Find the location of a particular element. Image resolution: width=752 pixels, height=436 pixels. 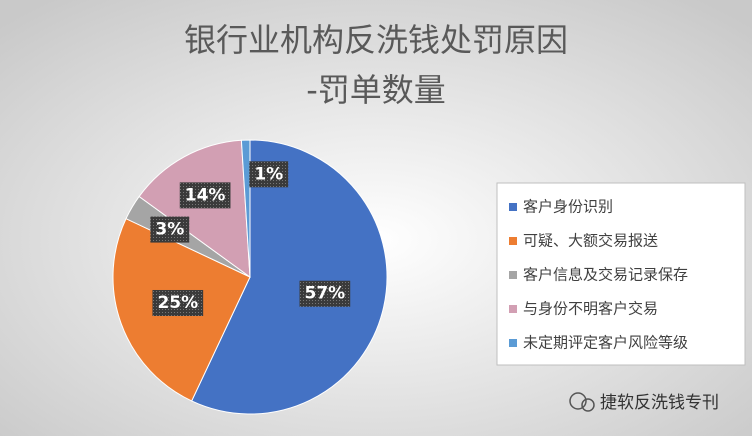

data-label: 25% is located at coordinates (177, 303).